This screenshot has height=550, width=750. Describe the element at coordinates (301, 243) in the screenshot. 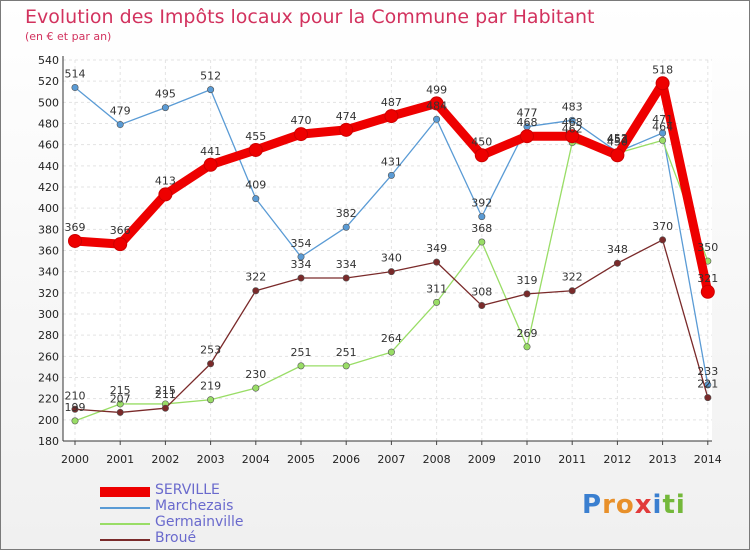

I see `data-label-marchezais: 354` at that location.